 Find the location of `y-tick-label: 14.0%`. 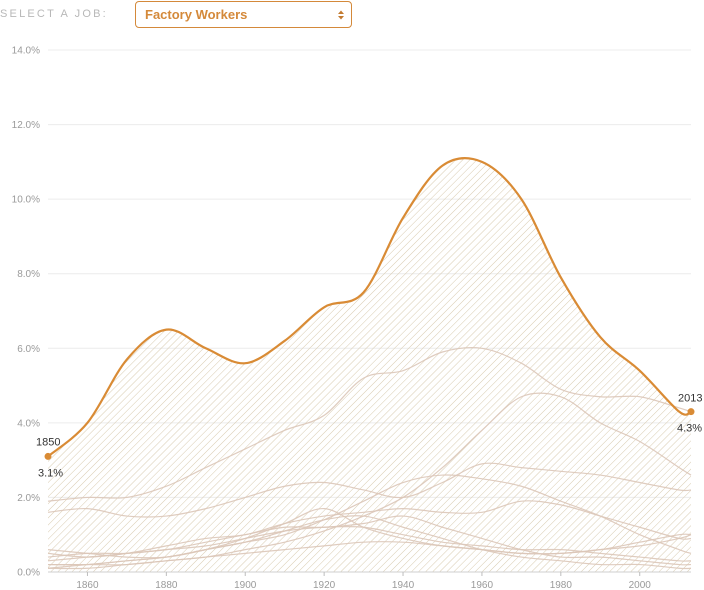

y-tick-label: 14.0% is located at coordinates (26, 51).